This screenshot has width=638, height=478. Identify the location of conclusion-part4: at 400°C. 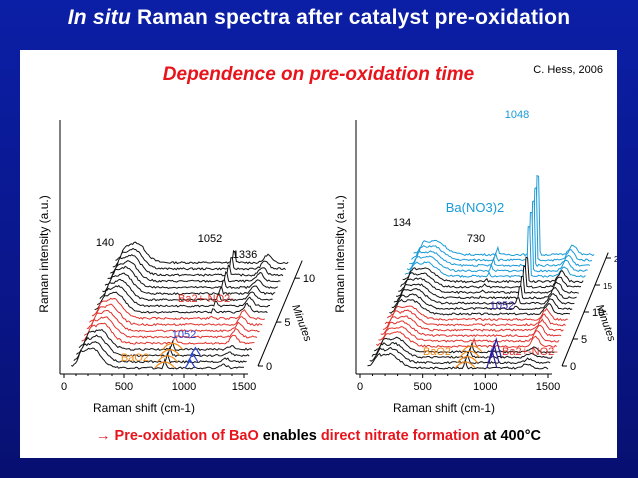
(510, 436).